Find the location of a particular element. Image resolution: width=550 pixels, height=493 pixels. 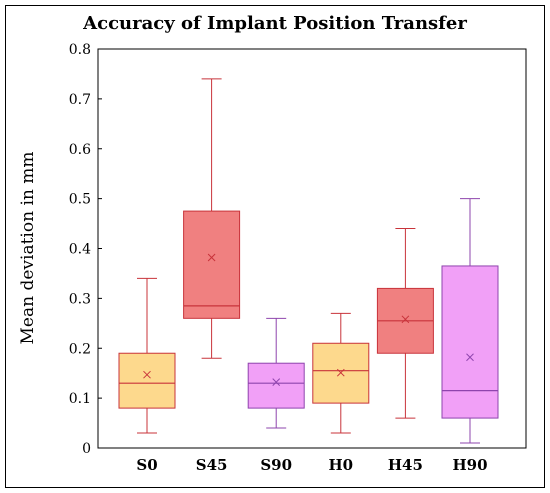

y-tick-label: 0.6 is located at coordinates (80, 150).